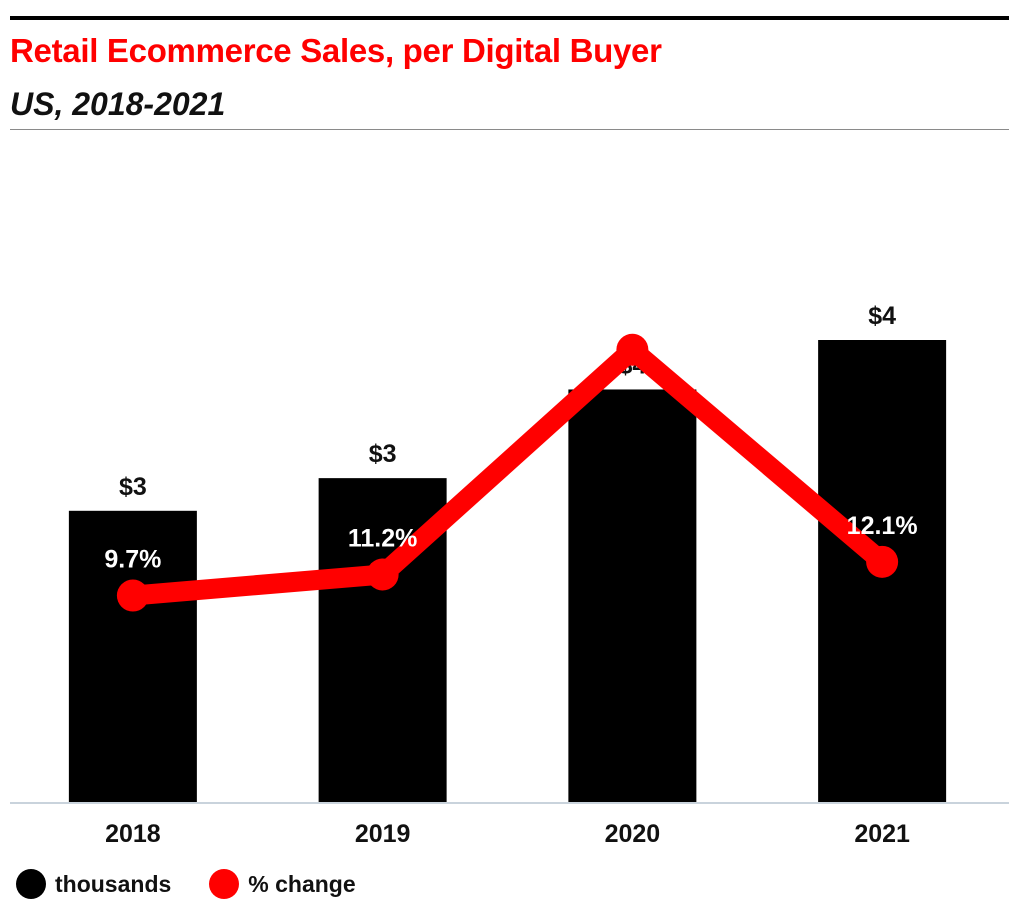 This screenshot has height=908, width=1022. What do you see at coordinates (509, 129) in the screenshot?
I see `subtitle-rule` at bounding box center [509, 129].